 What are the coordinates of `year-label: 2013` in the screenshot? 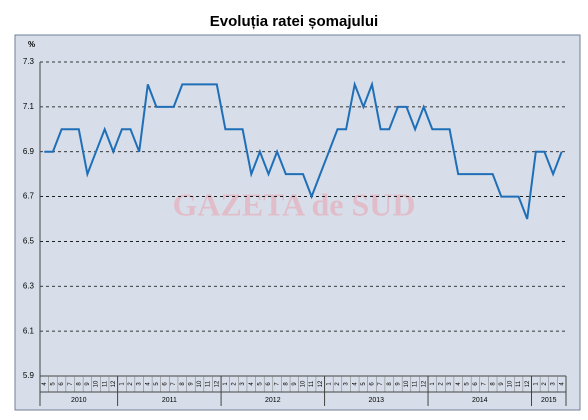 It's located at (377, 400).